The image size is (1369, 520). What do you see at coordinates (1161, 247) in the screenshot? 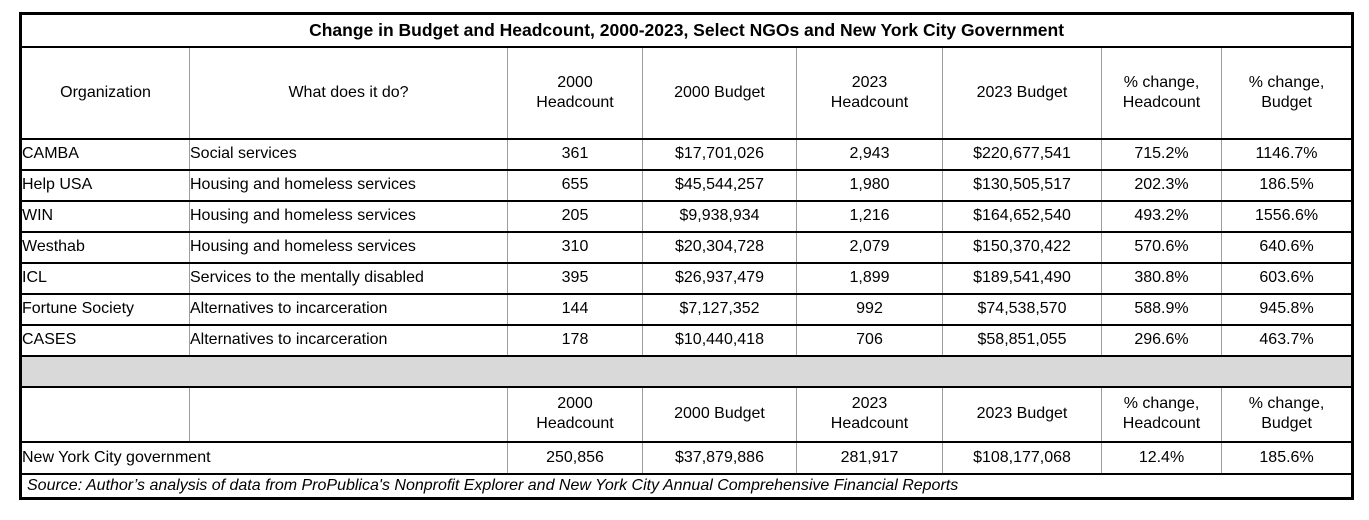
I see `cell-pct-change-headcount: 570.6%` at bounding box center [1161, 247].